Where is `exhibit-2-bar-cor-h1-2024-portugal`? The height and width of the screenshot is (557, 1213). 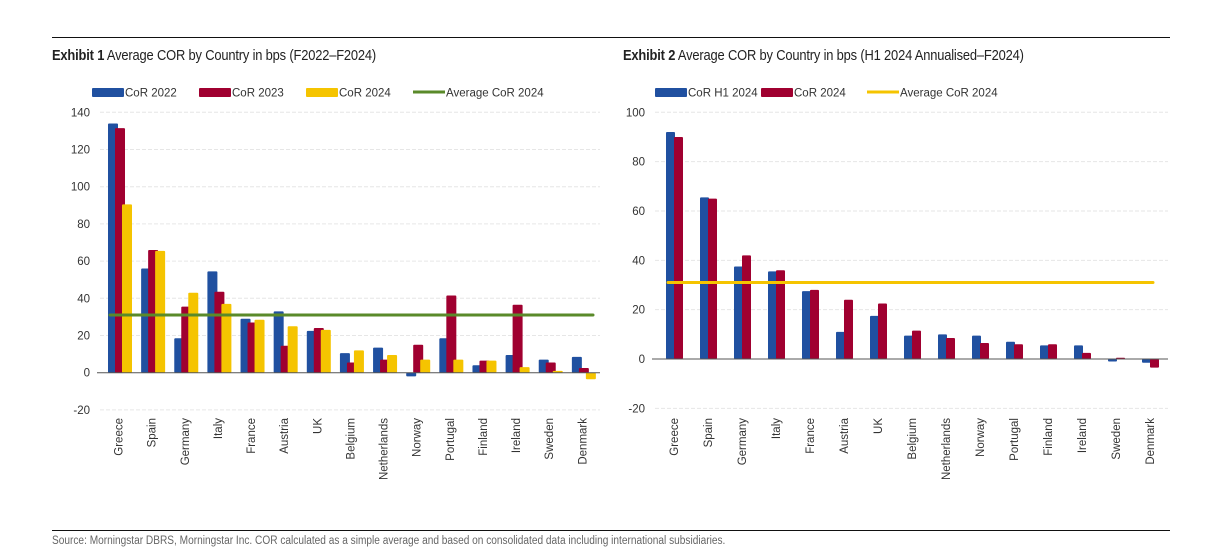 exhibit-2-bar-cor-h1-2024-portugal is located at coordinates (1010, 350).